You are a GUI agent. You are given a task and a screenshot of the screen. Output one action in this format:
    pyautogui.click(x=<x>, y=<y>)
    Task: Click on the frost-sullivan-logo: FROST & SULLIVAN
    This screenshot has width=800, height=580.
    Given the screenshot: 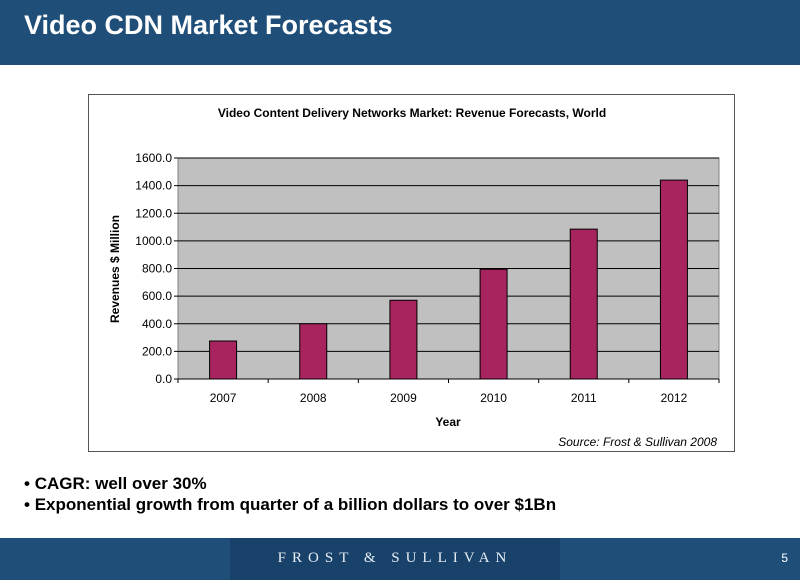 What is the action you would take?
    pyautogui.click(x=395, y=558)
    